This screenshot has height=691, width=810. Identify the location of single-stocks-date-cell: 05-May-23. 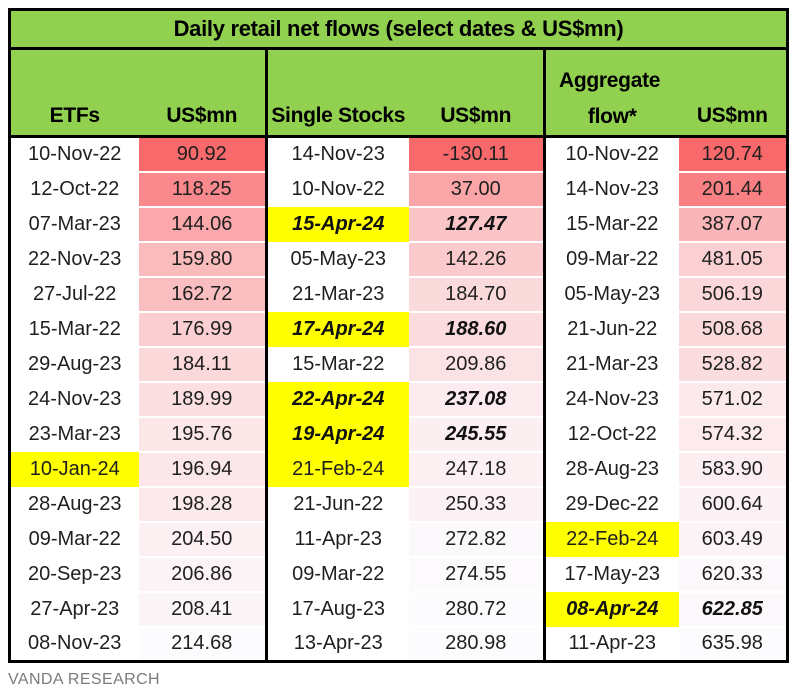
(337, 259).